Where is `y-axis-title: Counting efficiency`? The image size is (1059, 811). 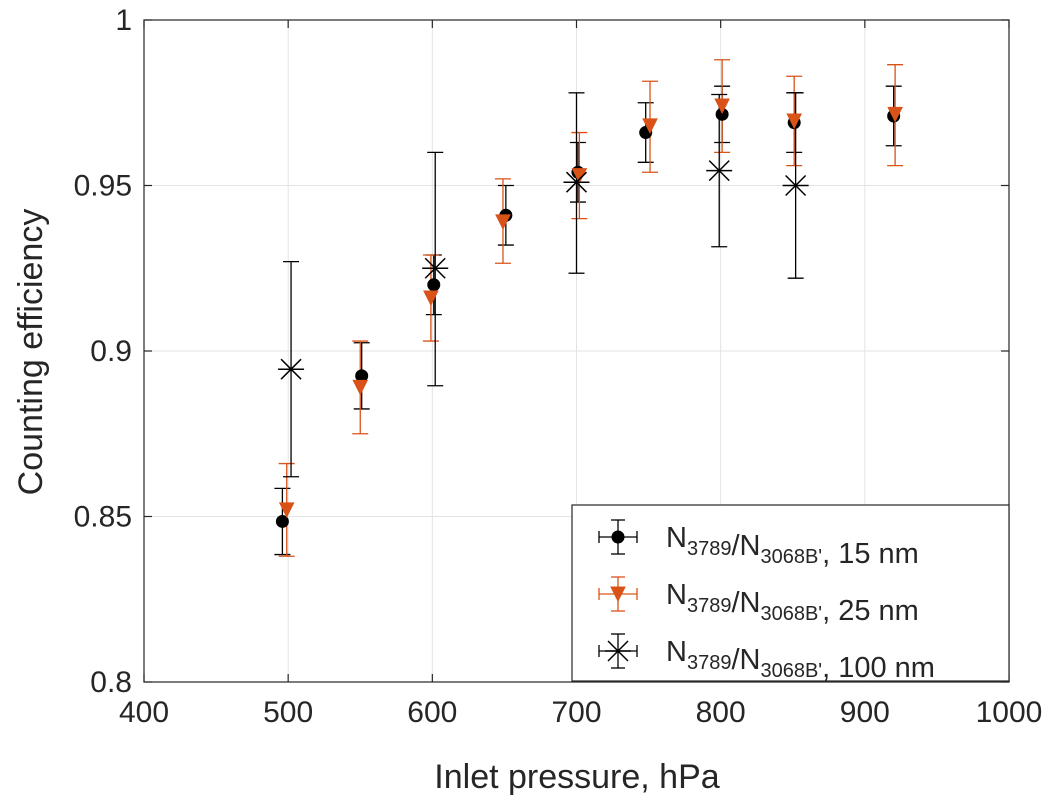 y-axis-title: Counting efficiency is located at coordinates (31, 352).